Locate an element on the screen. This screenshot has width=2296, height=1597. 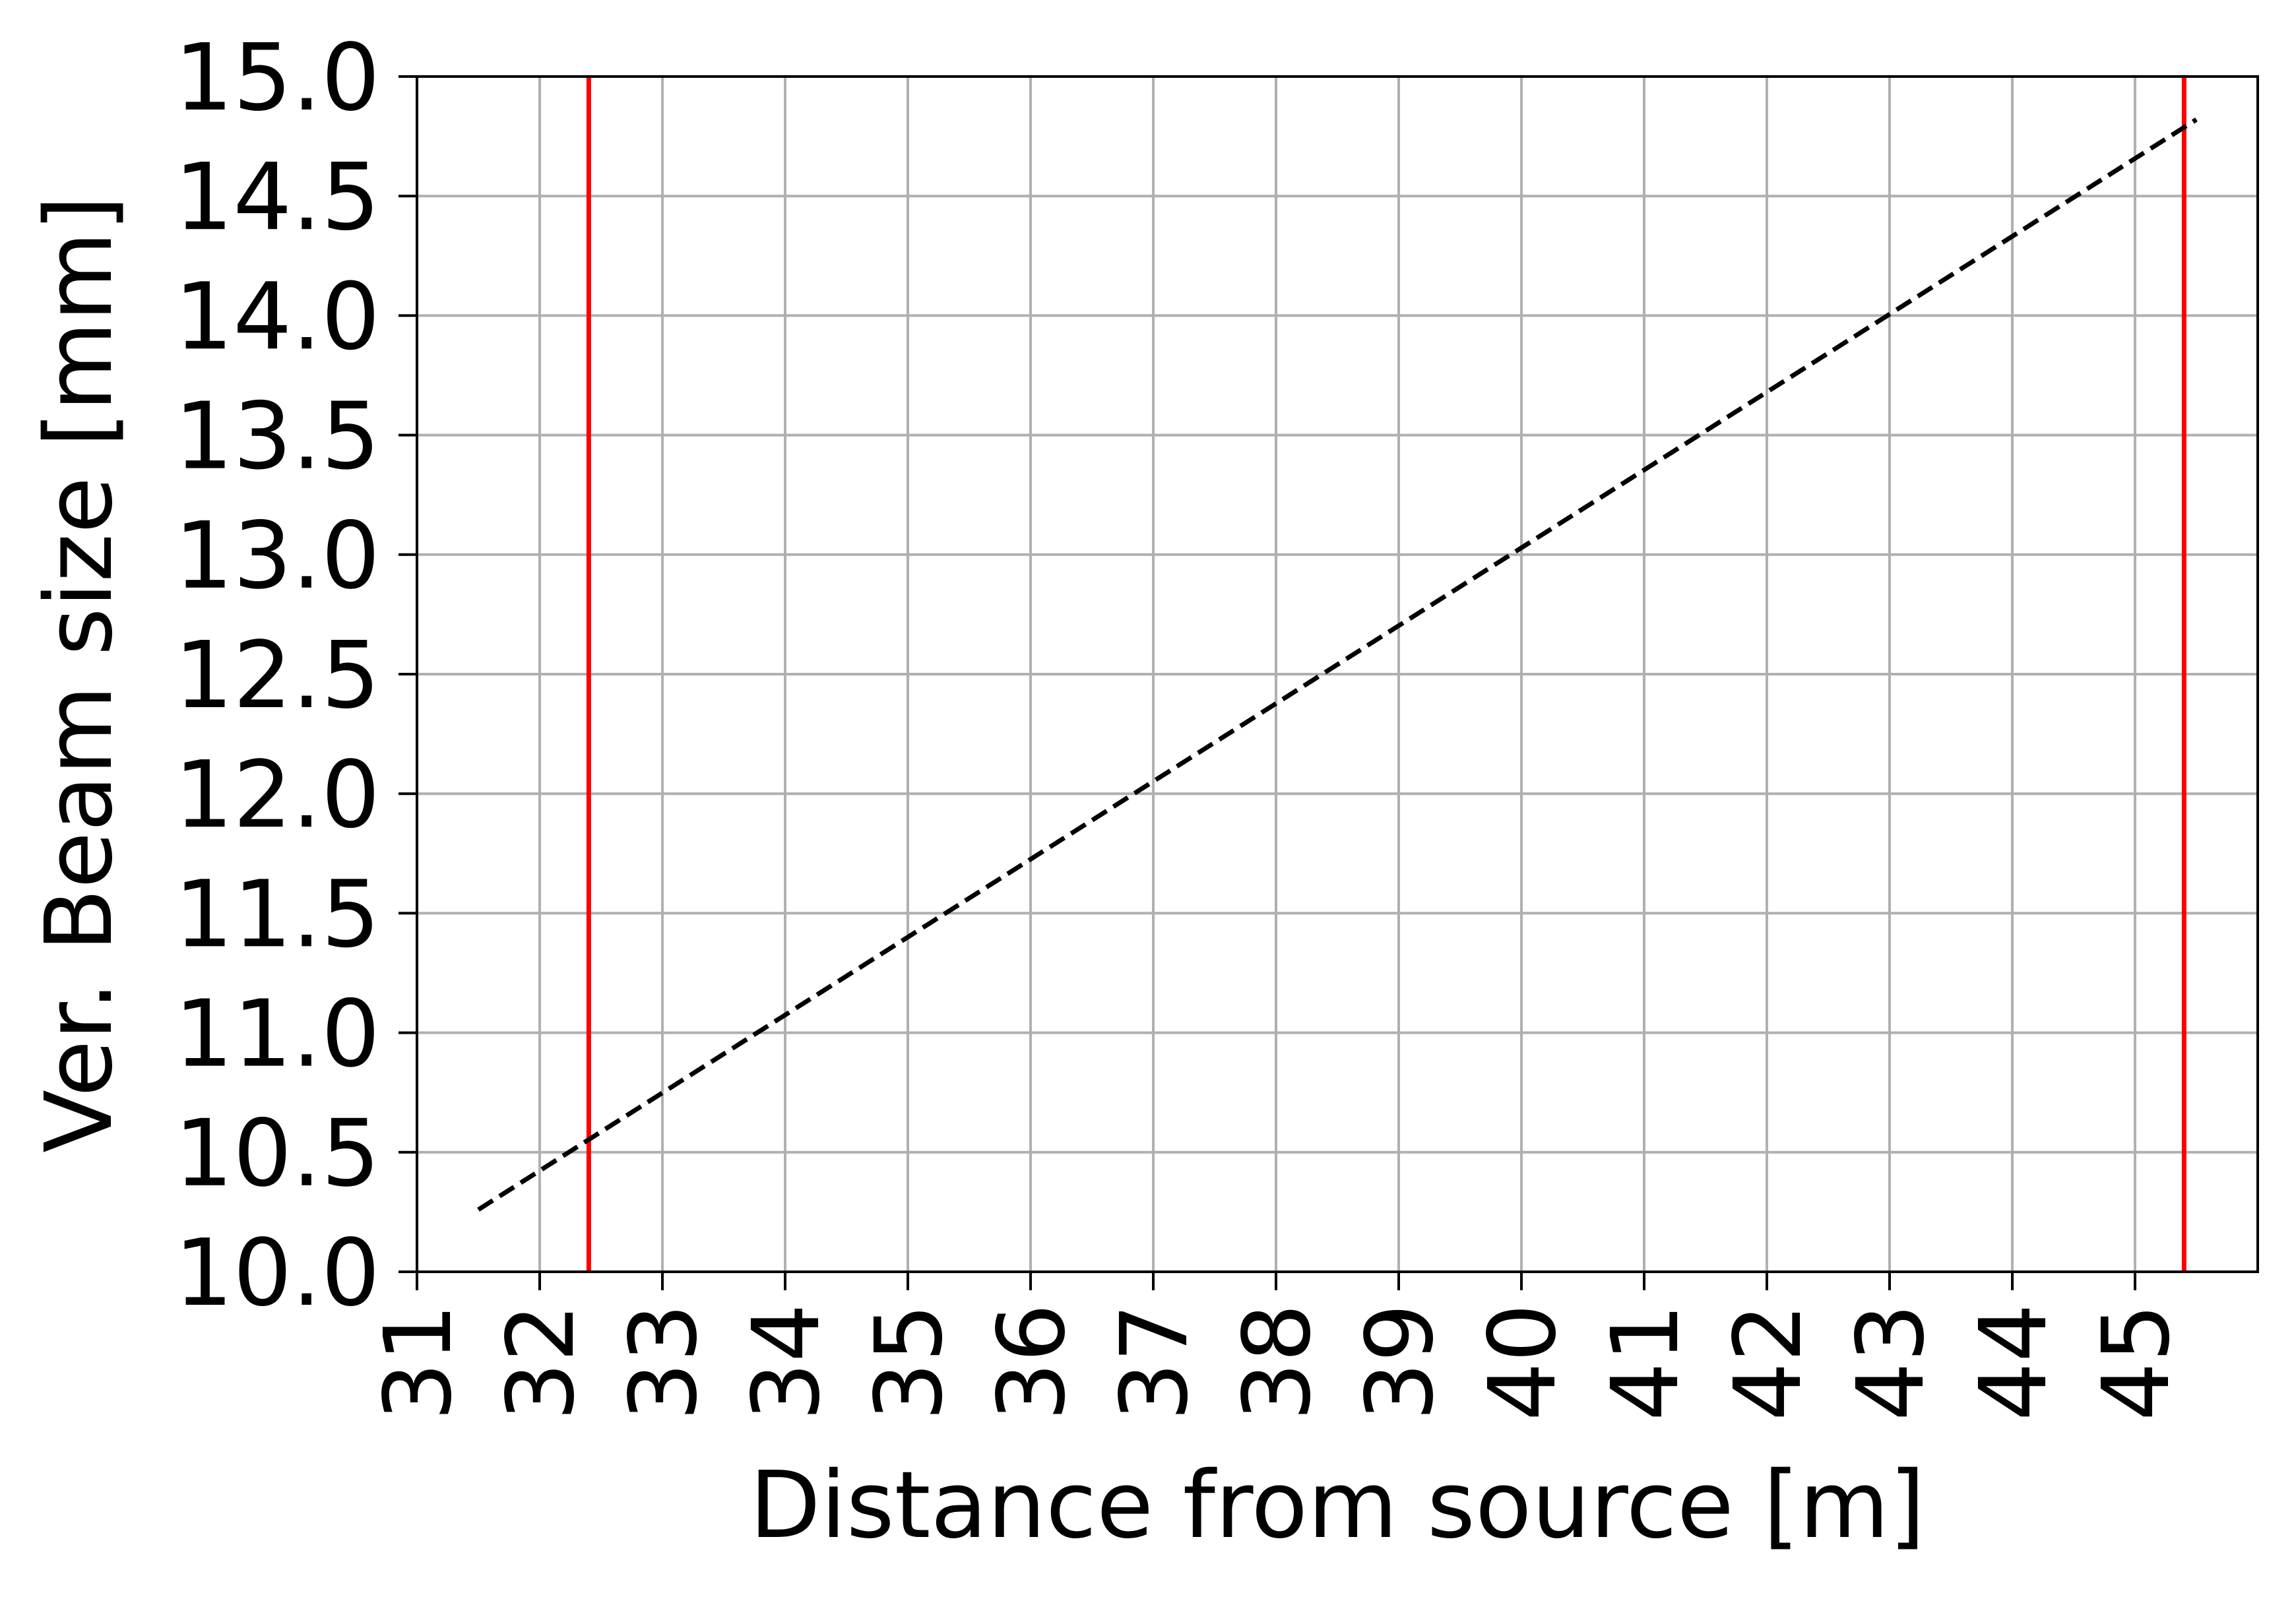
x-tick-label: 41 is located at coordinates (1646, 1362).